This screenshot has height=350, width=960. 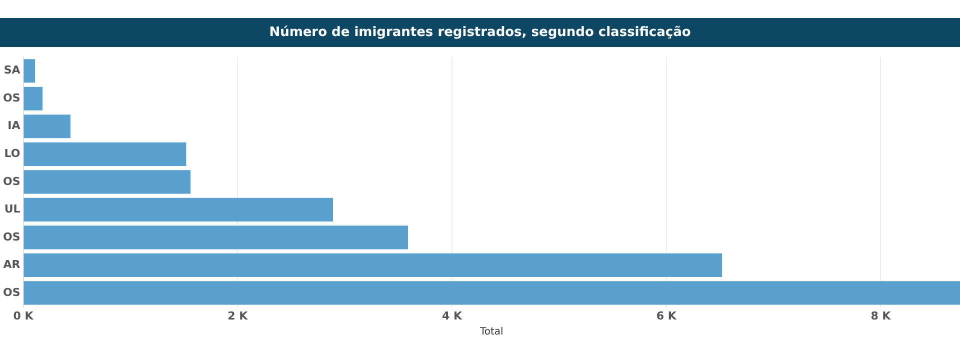 What do you see at coordinates (881, 315) in the screenshot?
I see `x-tick-label: 8 K` at bounding box center [881, 315].